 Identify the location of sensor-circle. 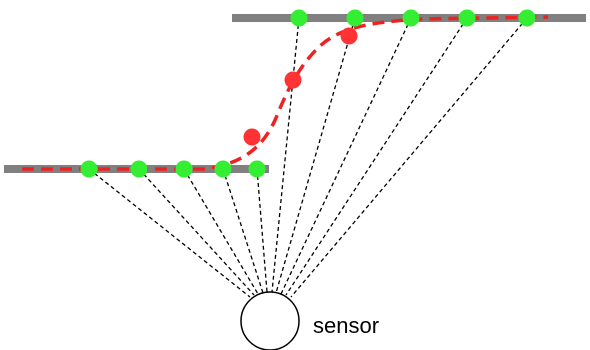
(270, 320).